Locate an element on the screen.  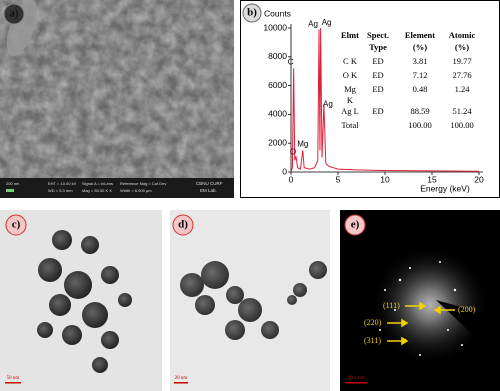
lab: EM Lab. is located at coordinates (208, 190).